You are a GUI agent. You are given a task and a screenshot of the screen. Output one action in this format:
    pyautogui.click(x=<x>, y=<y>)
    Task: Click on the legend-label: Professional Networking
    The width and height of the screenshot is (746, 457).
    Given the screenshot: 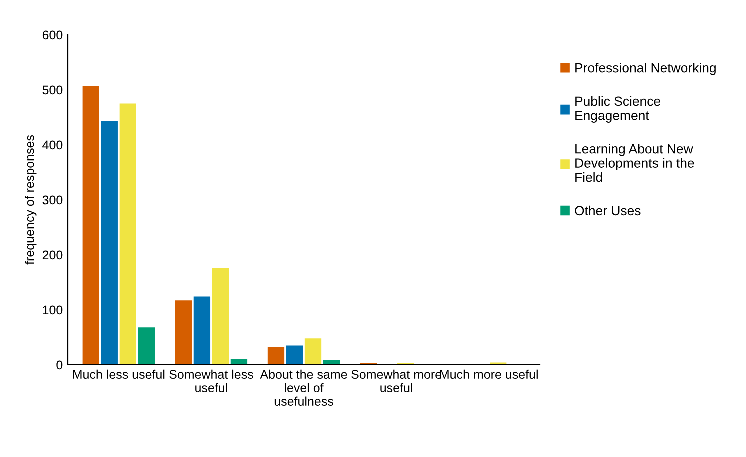 What is the action you would take?
    pyautogui.click(x=646, y=69)
    